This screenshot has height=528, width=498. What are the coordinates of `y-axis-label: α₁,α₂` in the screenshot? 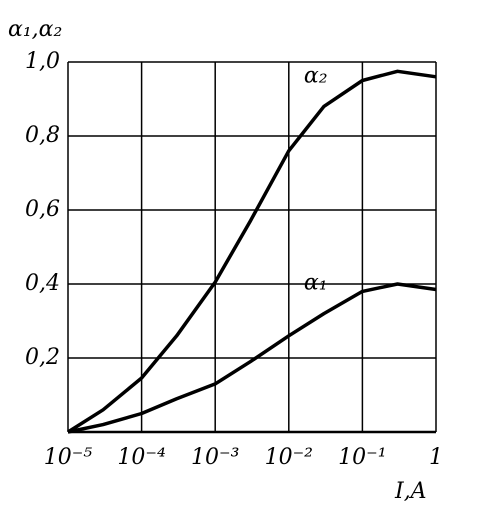 It's located at (35, 29).